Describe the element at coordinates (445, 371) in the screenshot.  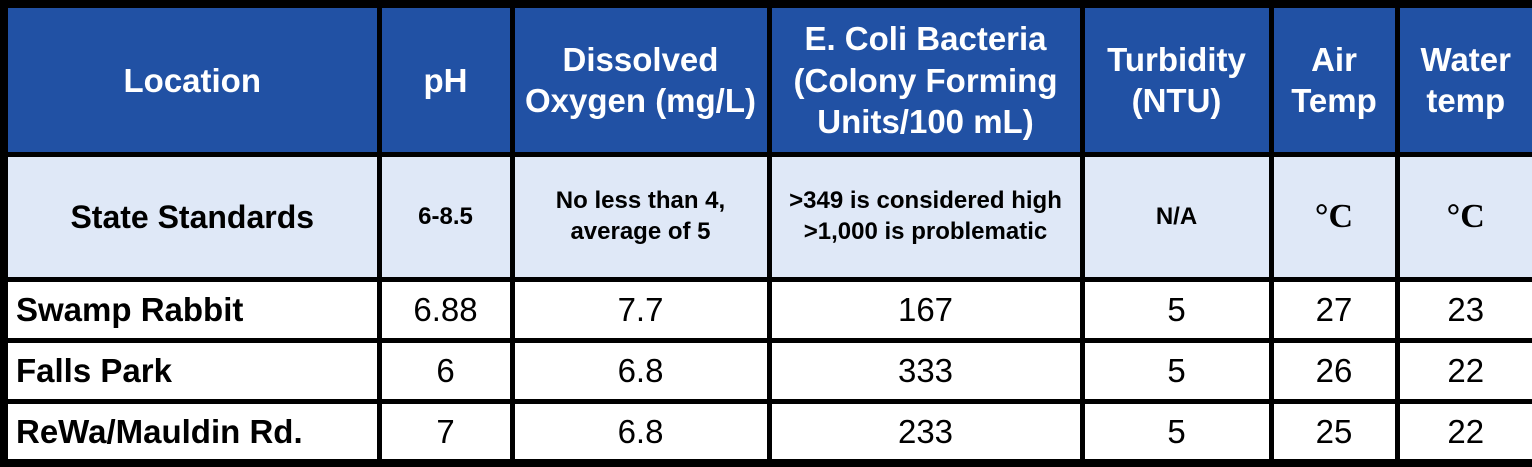
I see `cell-ph: 6` at that location.